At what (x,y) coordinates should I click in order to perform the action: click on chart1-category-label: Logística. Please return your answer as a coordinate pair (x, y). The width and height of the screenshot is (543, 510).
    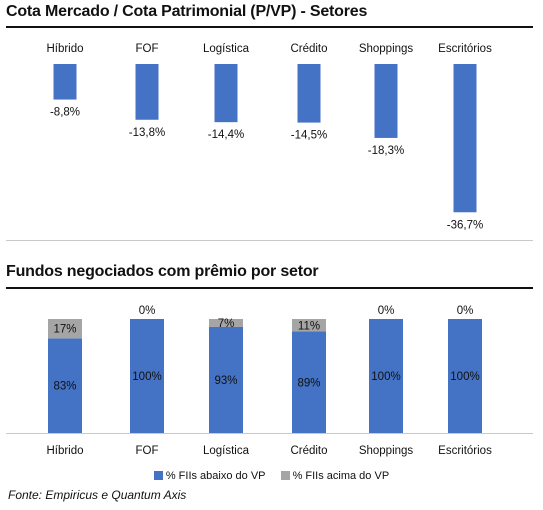
    Looking at the image, I should click on (226, 49).